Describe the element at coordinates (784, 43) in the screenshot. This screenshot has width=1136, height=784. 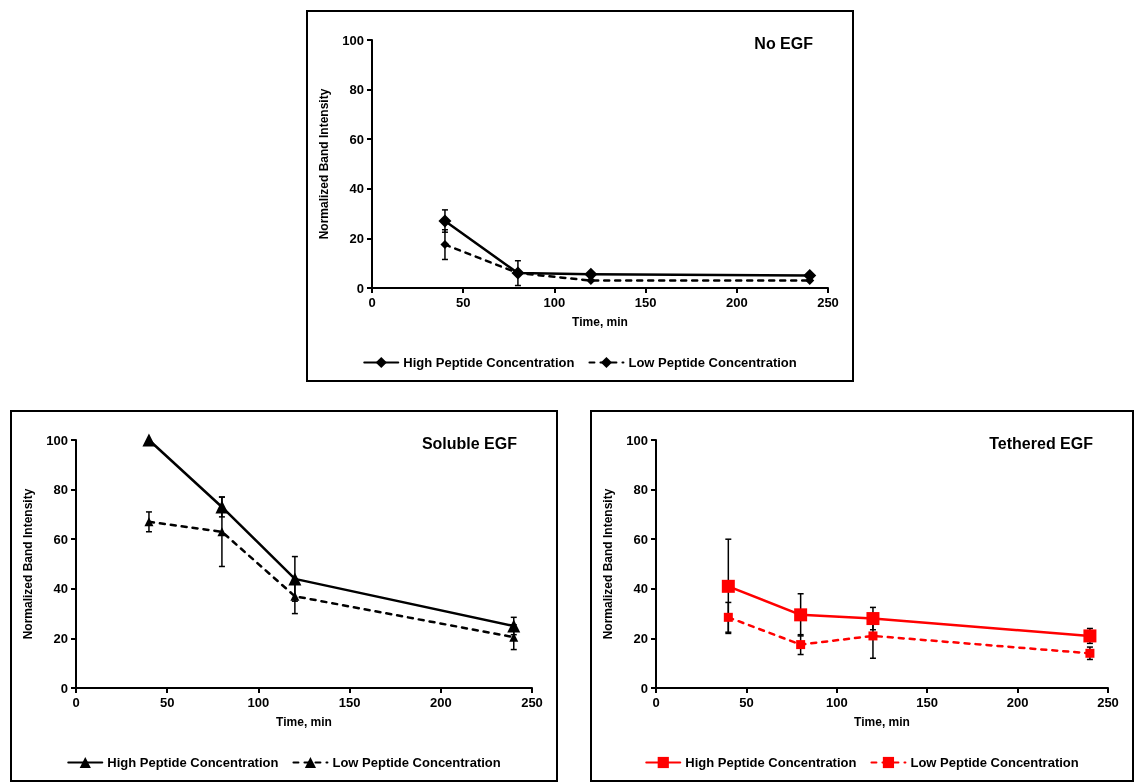
I see `chart-title: No EGF` at that location.